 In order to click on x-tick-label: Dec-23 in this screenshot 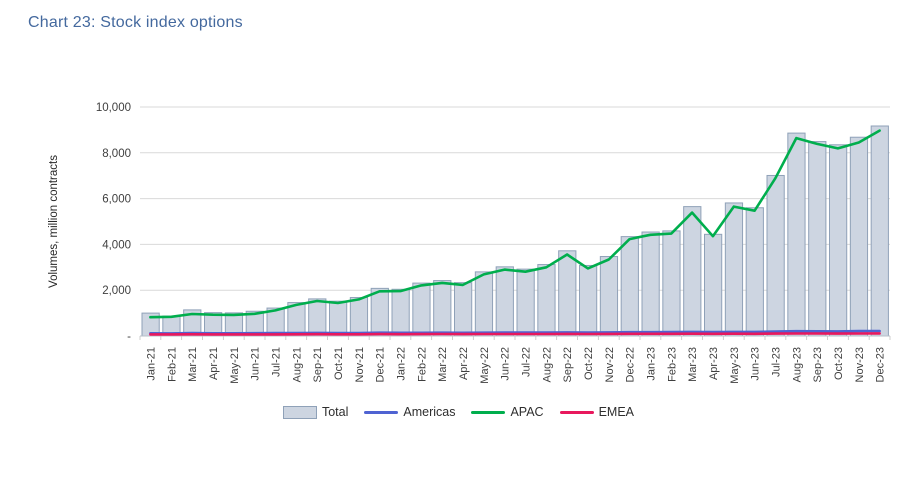, I will do `click(881, 364)`.